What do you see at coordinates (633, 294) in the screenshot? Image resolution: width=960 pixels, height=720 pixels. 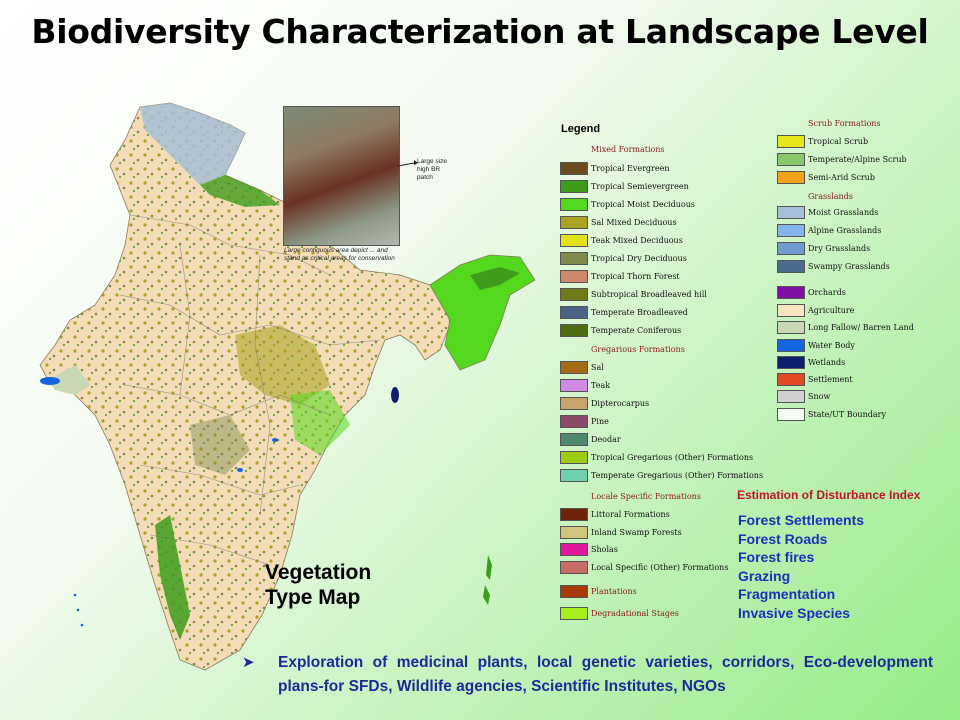 I see `legend-item: Subtropical Broadleaved hill` at bounding box center [633, 294].